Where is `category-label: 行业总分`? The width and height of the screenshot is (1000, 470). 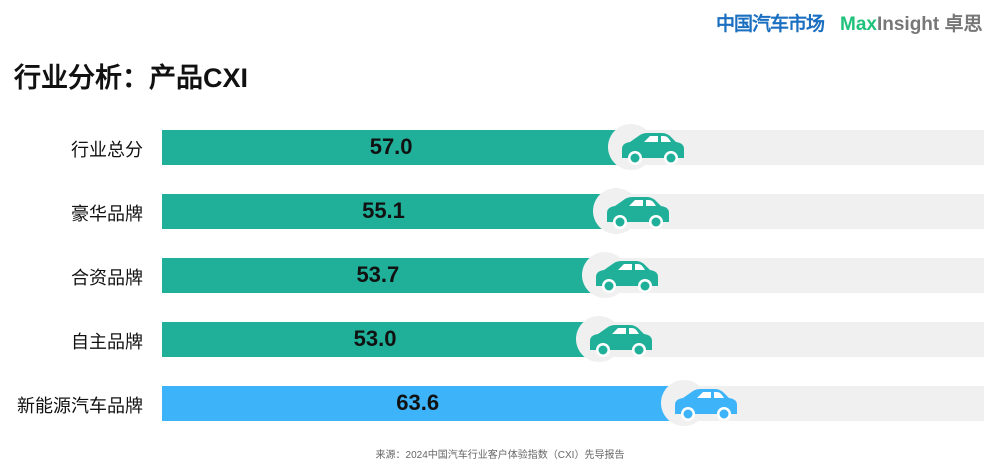
category-label: 行业总分 is located at coordinates (107, 150).